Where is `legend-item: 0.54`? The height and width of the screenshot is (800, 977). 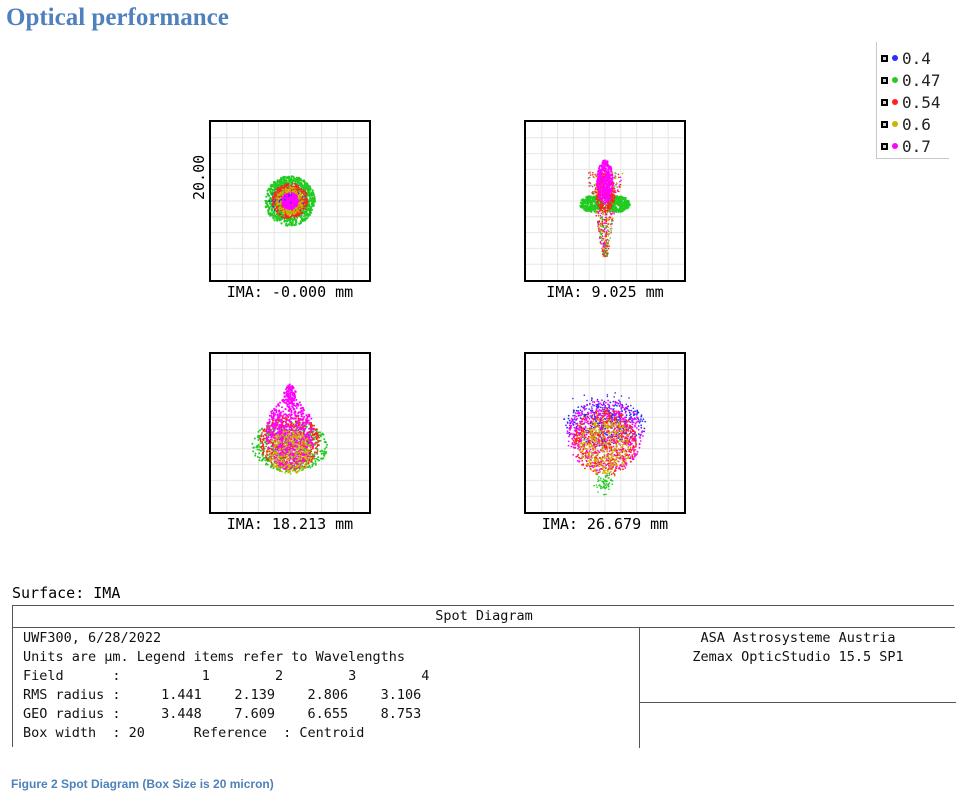 legend-item: 0.54 is located at coordinates (911, 102).